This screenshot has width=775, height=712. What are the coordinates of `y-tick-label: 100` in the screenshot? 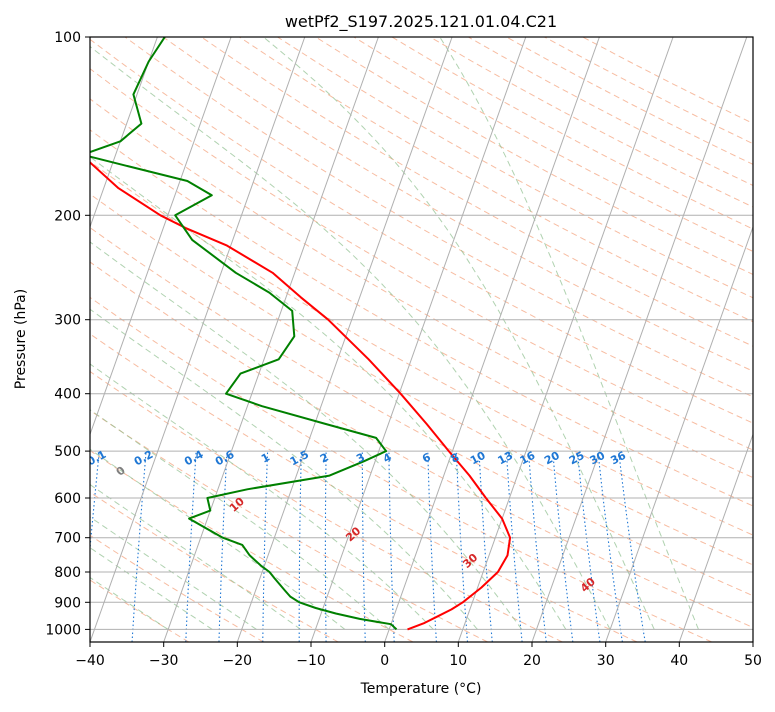 It's located at (67, 38).